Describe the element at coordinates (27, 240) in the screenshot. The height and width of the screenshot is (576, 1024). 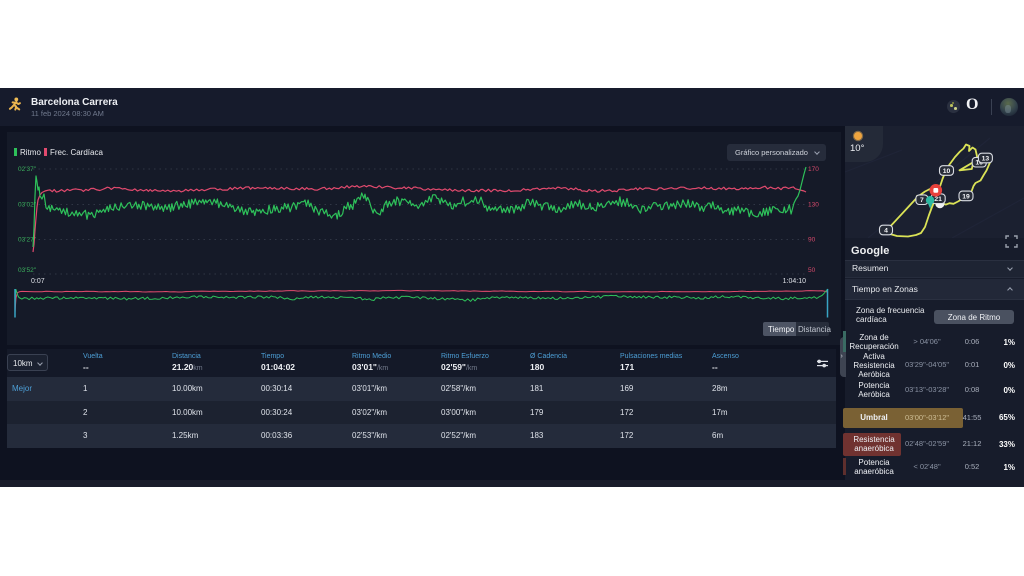
I see `svg-text: 03'27"` at that location.